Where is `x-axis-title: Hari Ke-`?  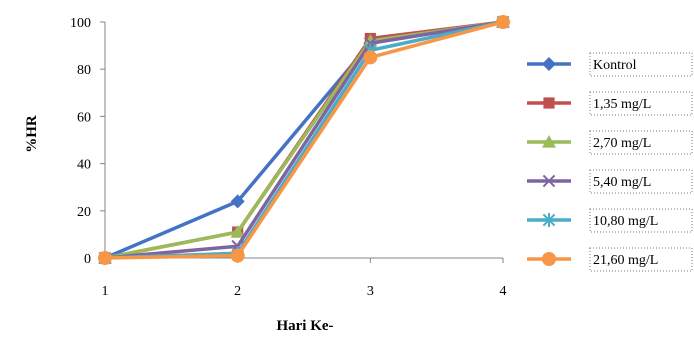 x-axis-title: Hari Ke- is located at coordinates (304, 326).